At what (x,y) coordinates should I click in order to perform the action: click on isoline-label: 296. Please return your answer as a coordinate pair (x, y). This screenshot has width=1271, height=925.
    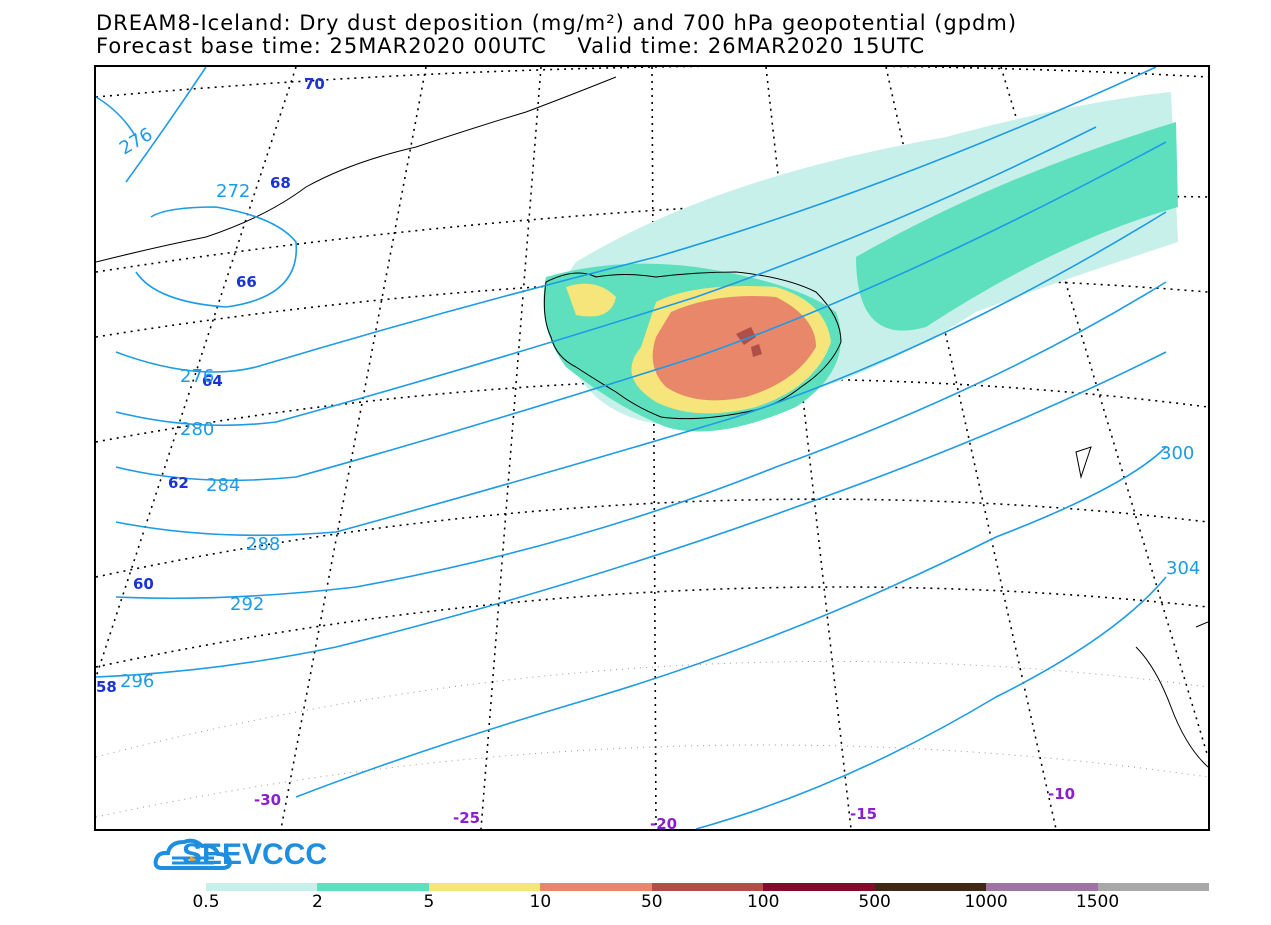
    Looking at the image, I should click on (137, 681).